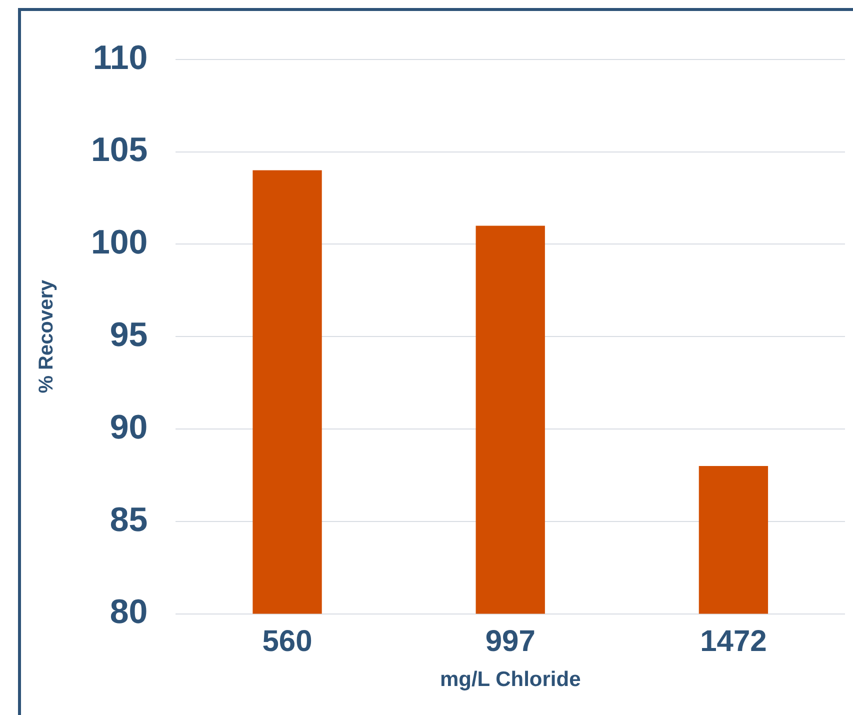 This screenshot has width=853, height=715. Describe the element at coordinates (510, 680) in the screenshot. I see `x-axis-title: mg/L Chloride` at that location.